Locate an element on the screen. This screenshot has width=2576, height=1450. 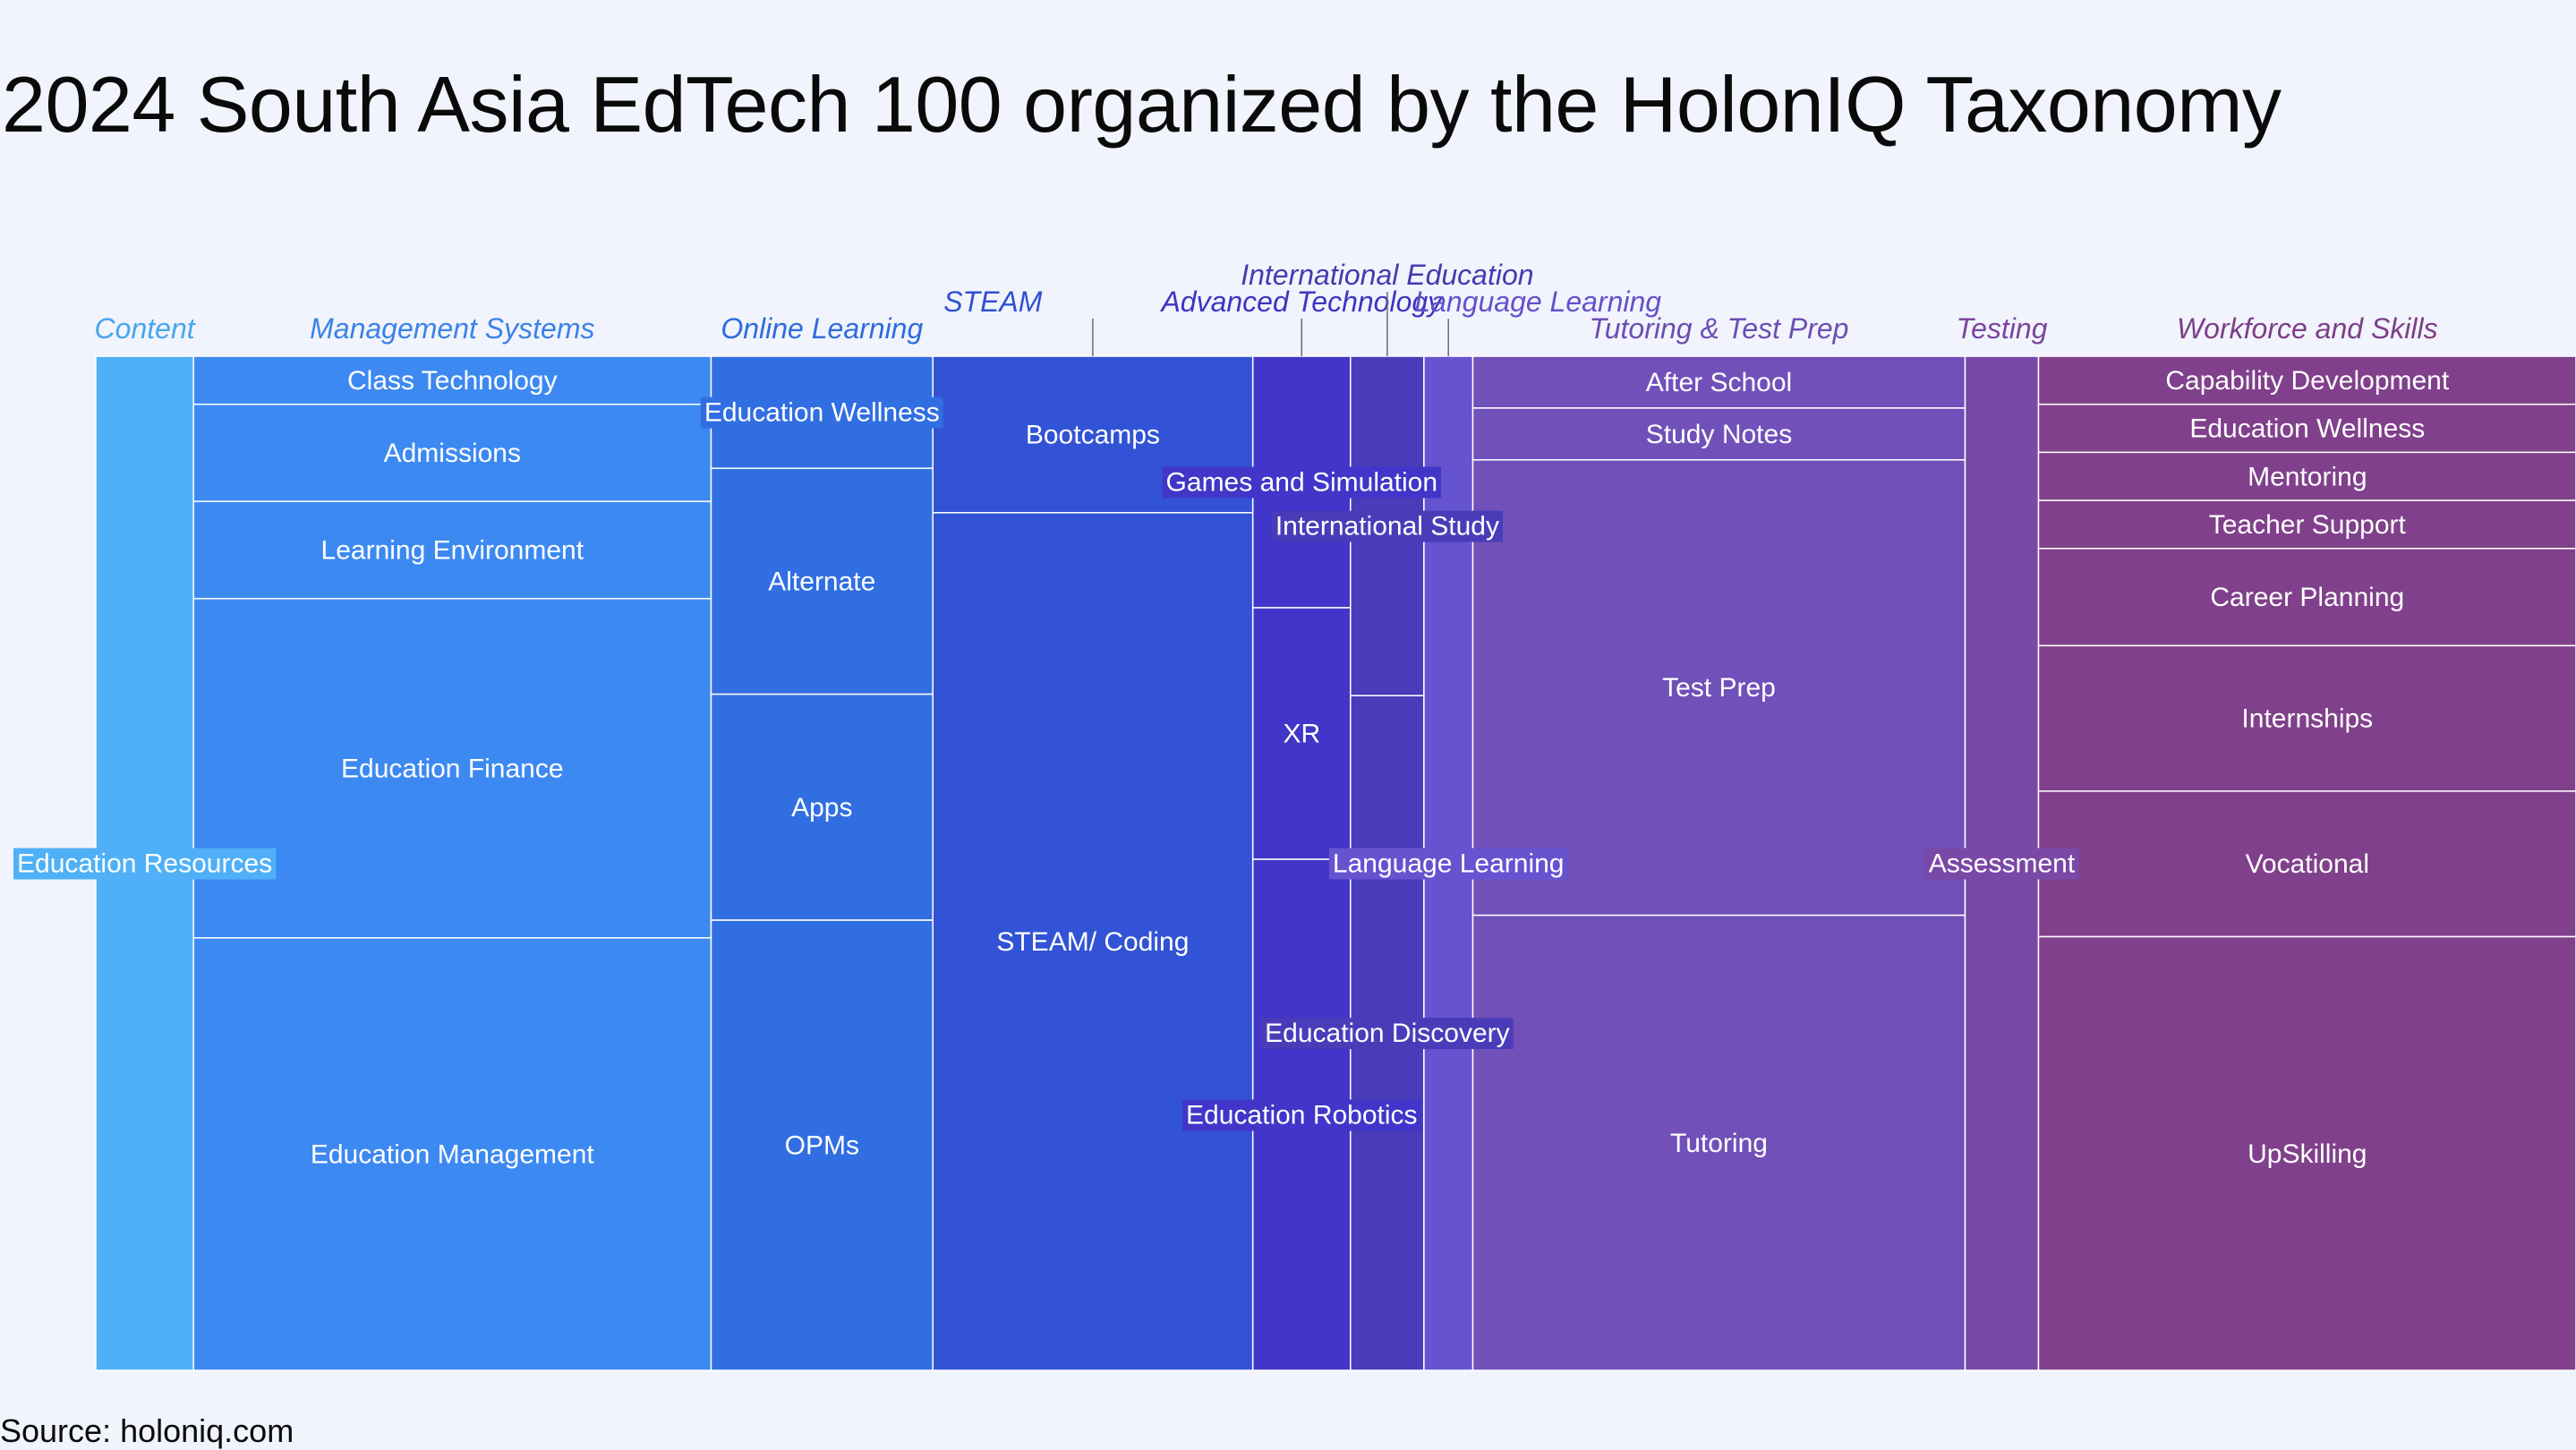
segment-label-tutoring-and-test-prep-after-school: After School is located at coordinates (1719, 382).